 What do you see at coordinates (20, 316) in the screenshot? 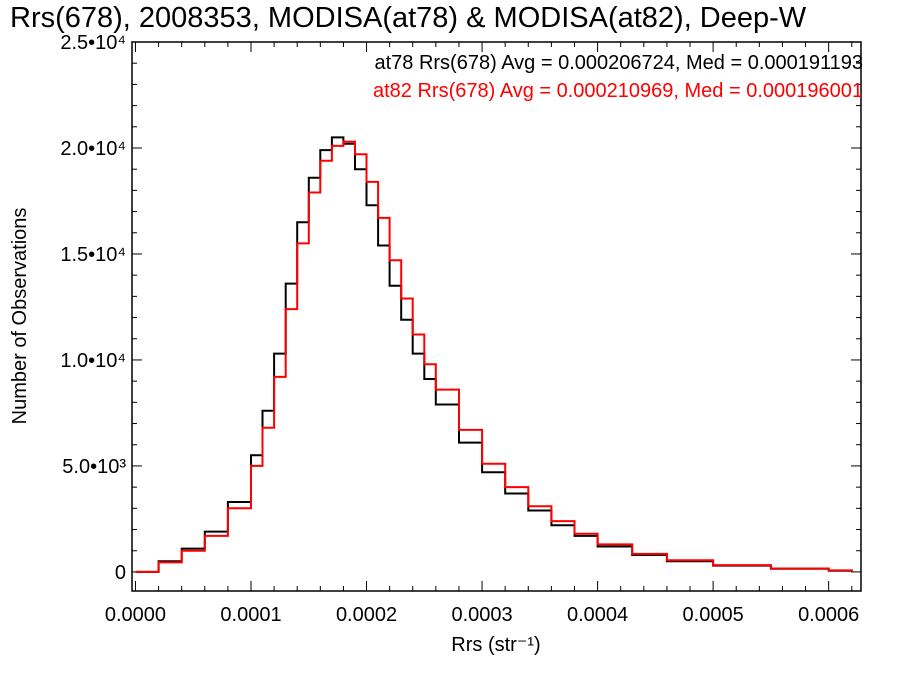
I see `y-axis-label: Number of Observations` at bounding box center [20, 316].